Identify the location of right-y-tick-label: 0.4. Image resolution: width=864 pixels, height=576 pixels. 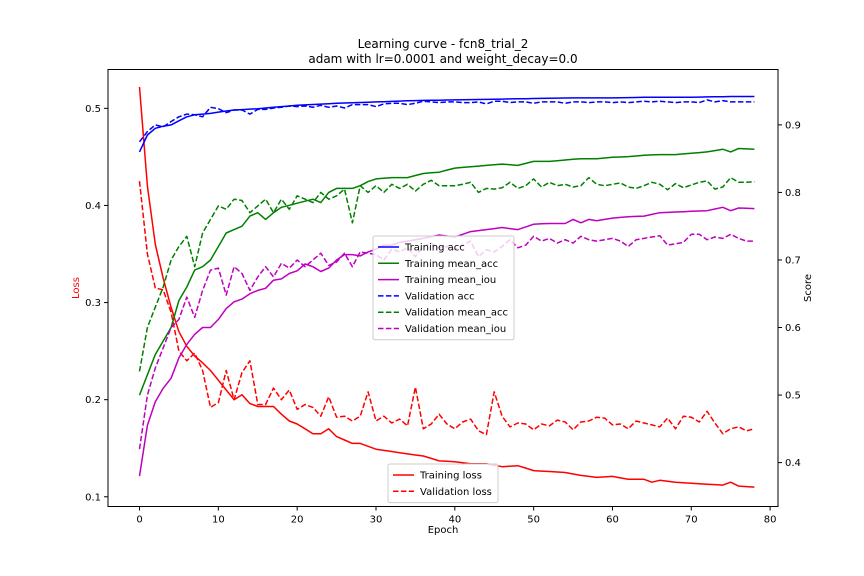
(793, 463).